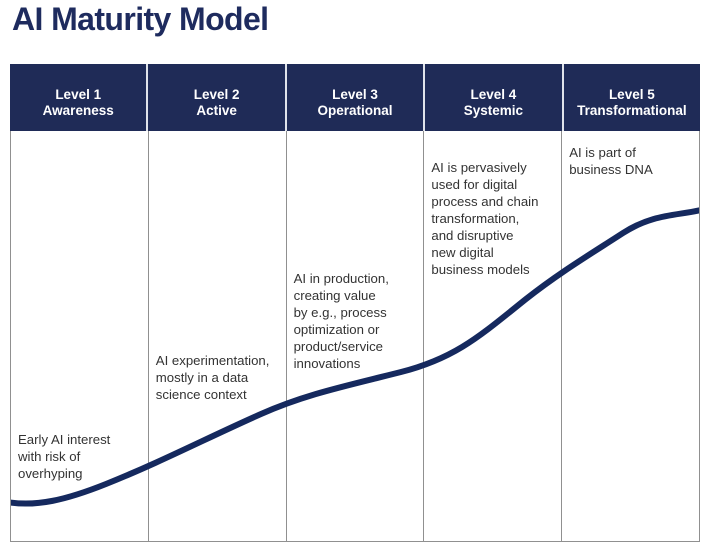  What do you see at coordinates (355, 110) in the screenshot?
I see `level-3-name: Operational` at bounding box center [355, 110].